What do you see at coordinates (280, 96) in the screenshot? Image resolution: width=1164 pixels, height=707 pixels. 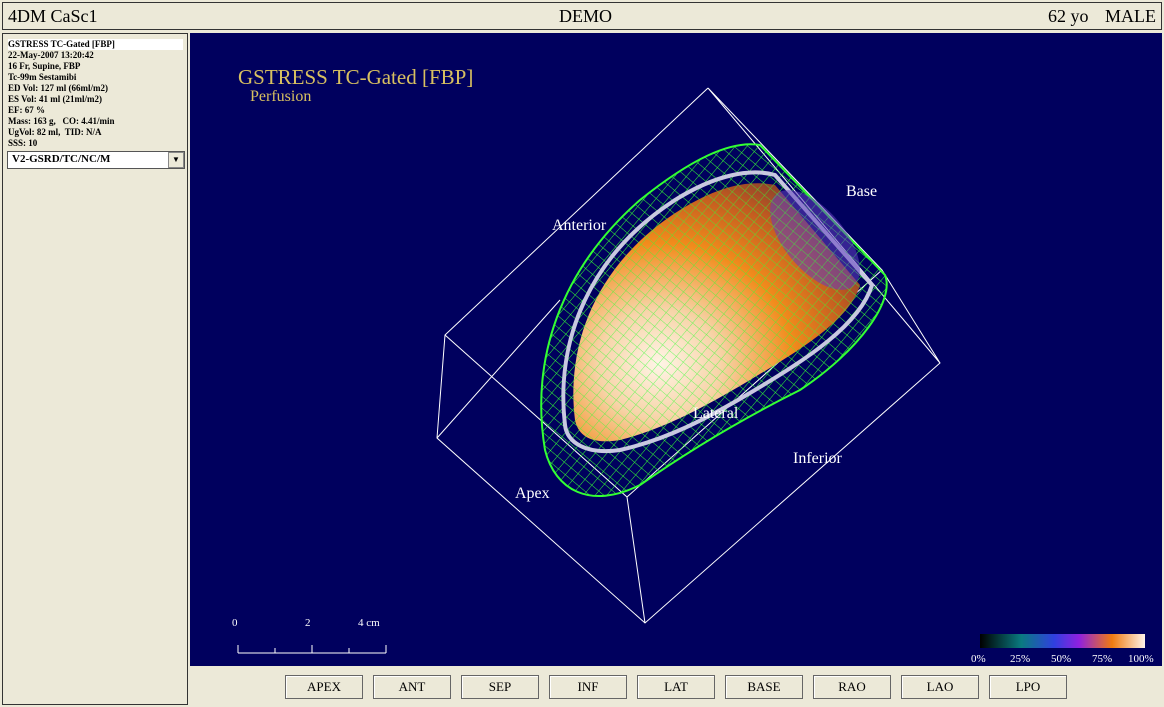 I see `view-subtitle: Perfusion` at bounding box center [280, 96].